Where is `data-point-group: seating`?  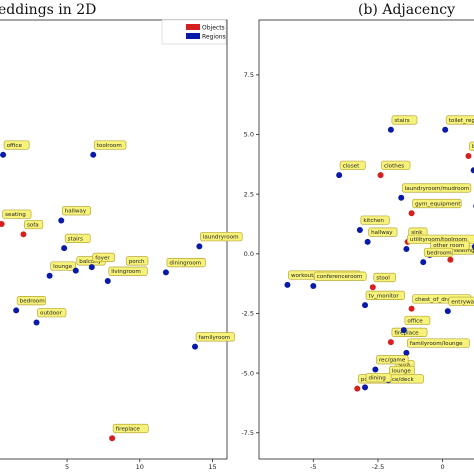
data-point-group: seating is located at coordinates (16, 218).